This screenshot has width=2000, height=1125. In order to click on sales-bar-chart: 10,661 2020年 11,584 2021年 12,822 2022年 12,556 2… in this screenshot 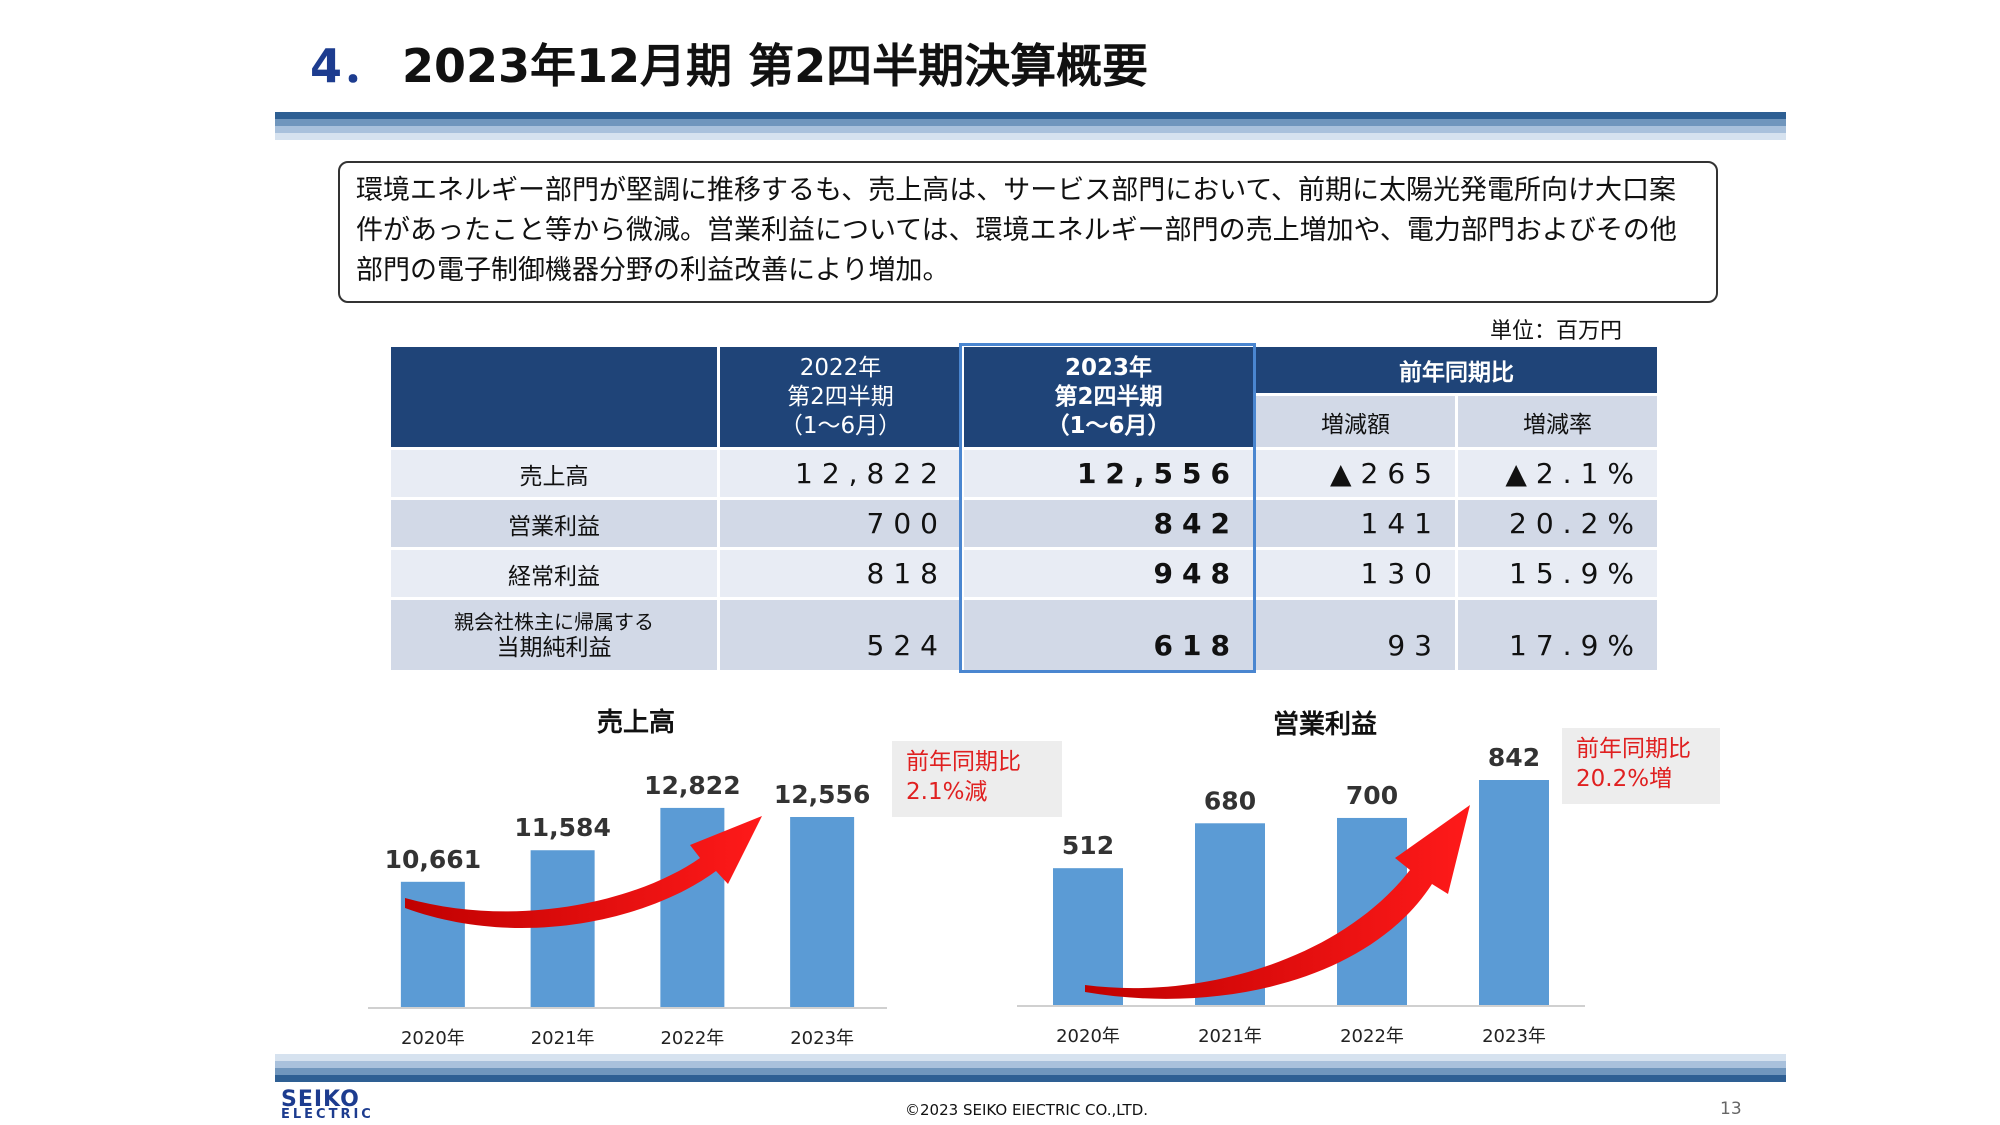, I will do `click(627, 910)`.